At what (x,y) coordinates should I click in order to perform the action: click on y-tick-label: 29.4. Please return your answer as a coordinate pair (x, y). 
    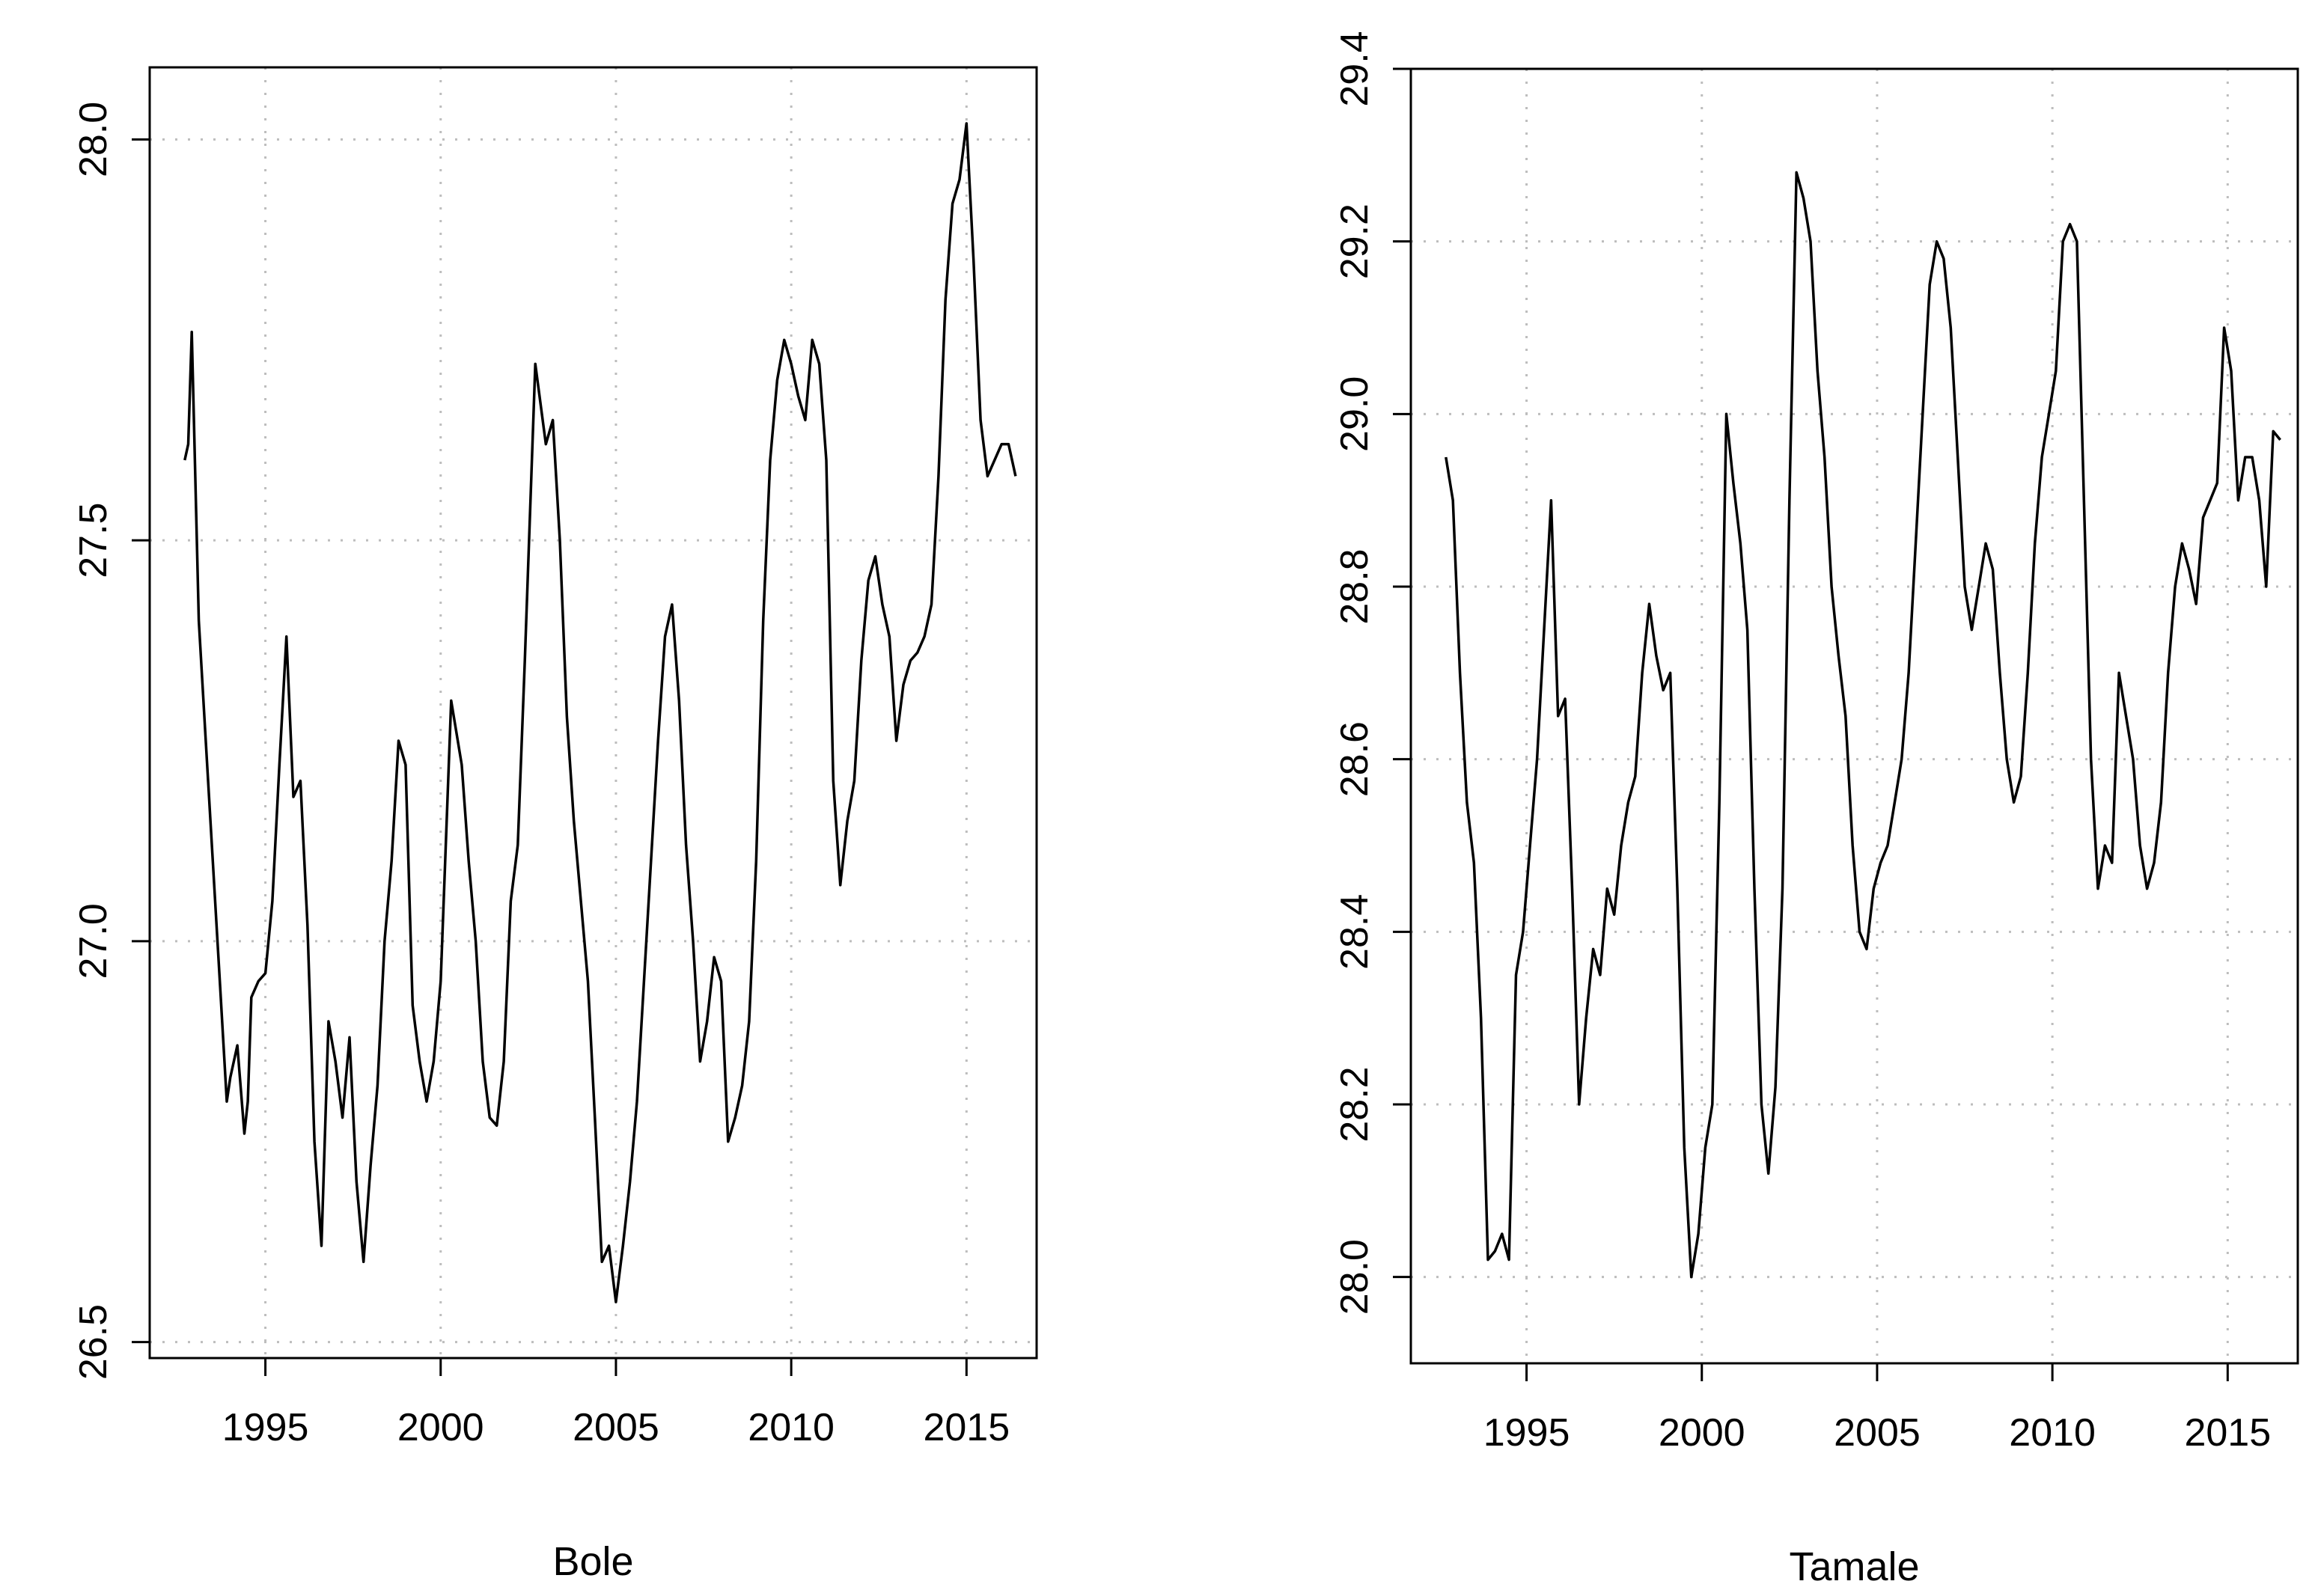
    Looking at the image, I should click on (1354, 68).